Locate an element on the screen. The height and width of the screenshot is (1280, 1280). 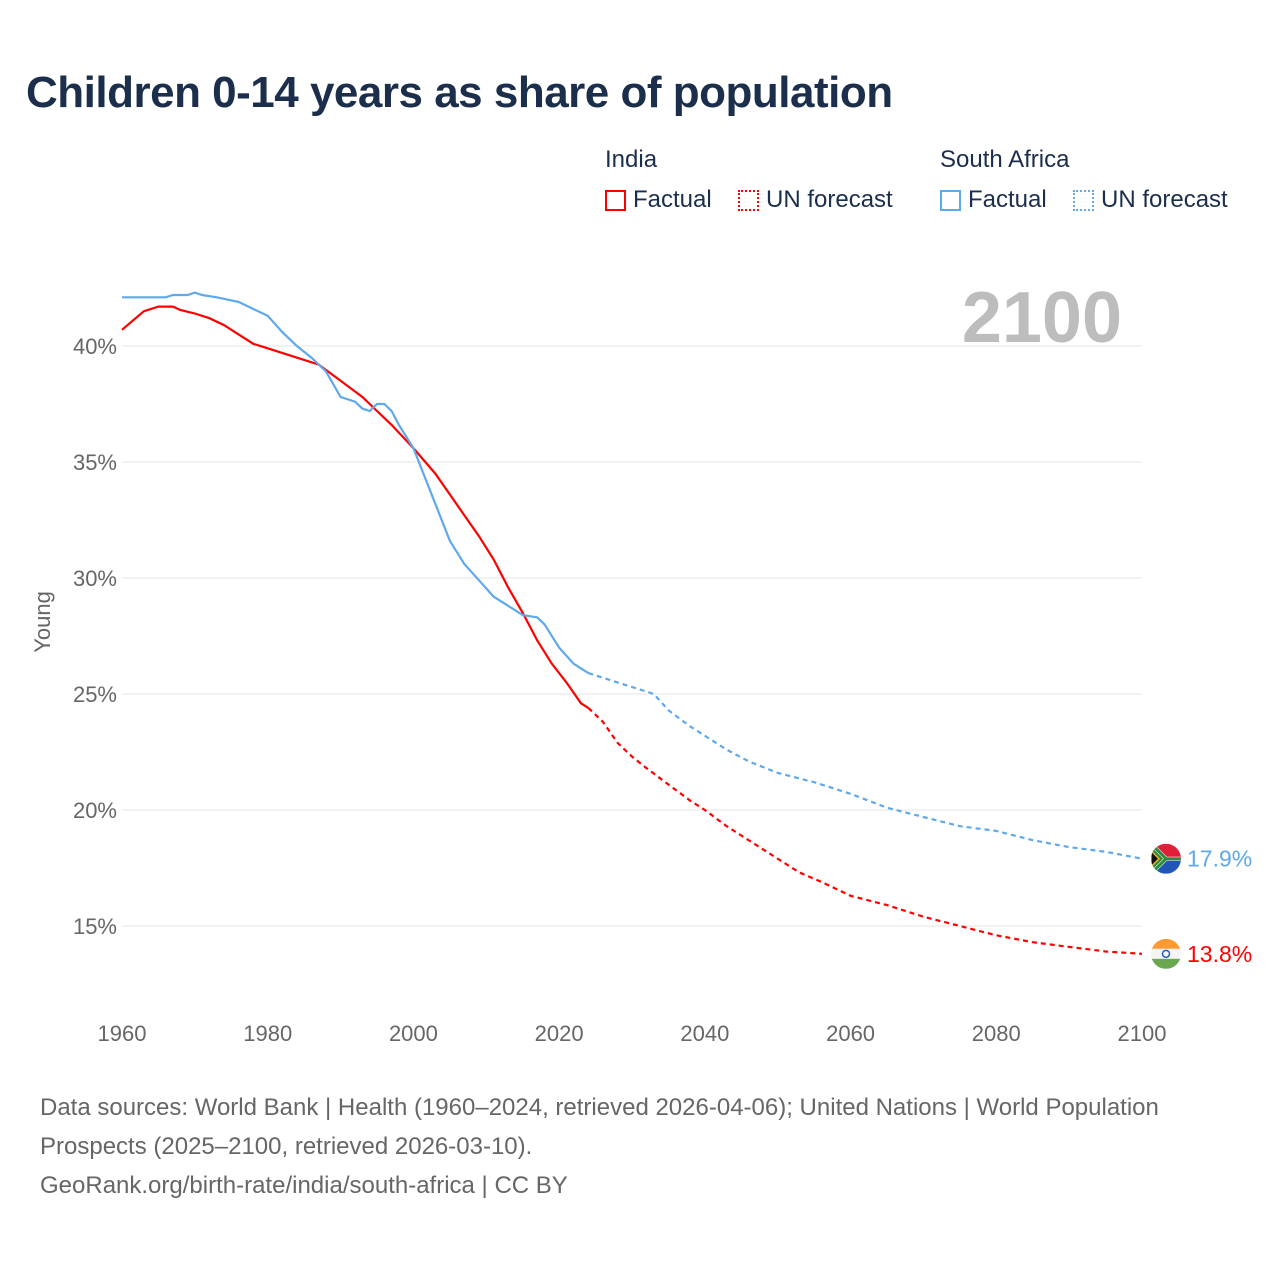
x-tick-label: 1980 is located at coordinates (267, 1033).